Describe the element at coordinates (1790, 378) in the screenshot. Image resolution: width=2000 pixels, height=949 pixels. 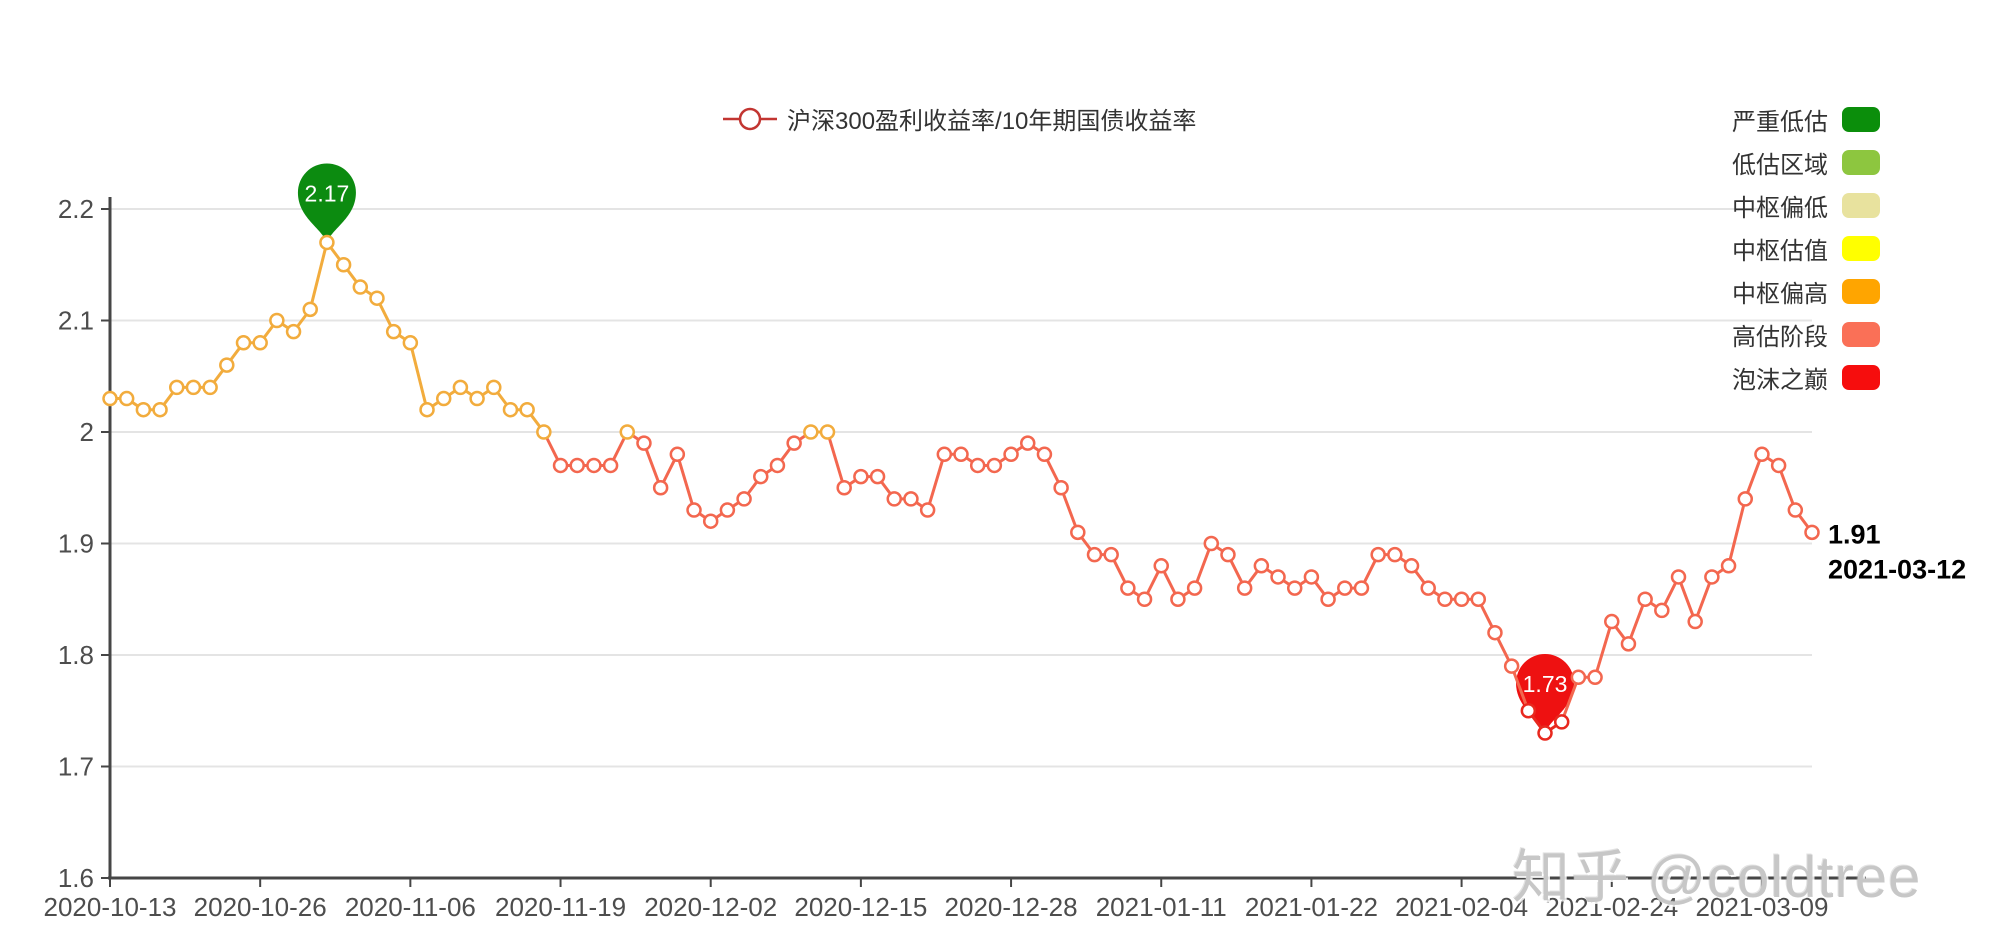
I see `zone-legend-item-7: 泡沫之巅` at that location.